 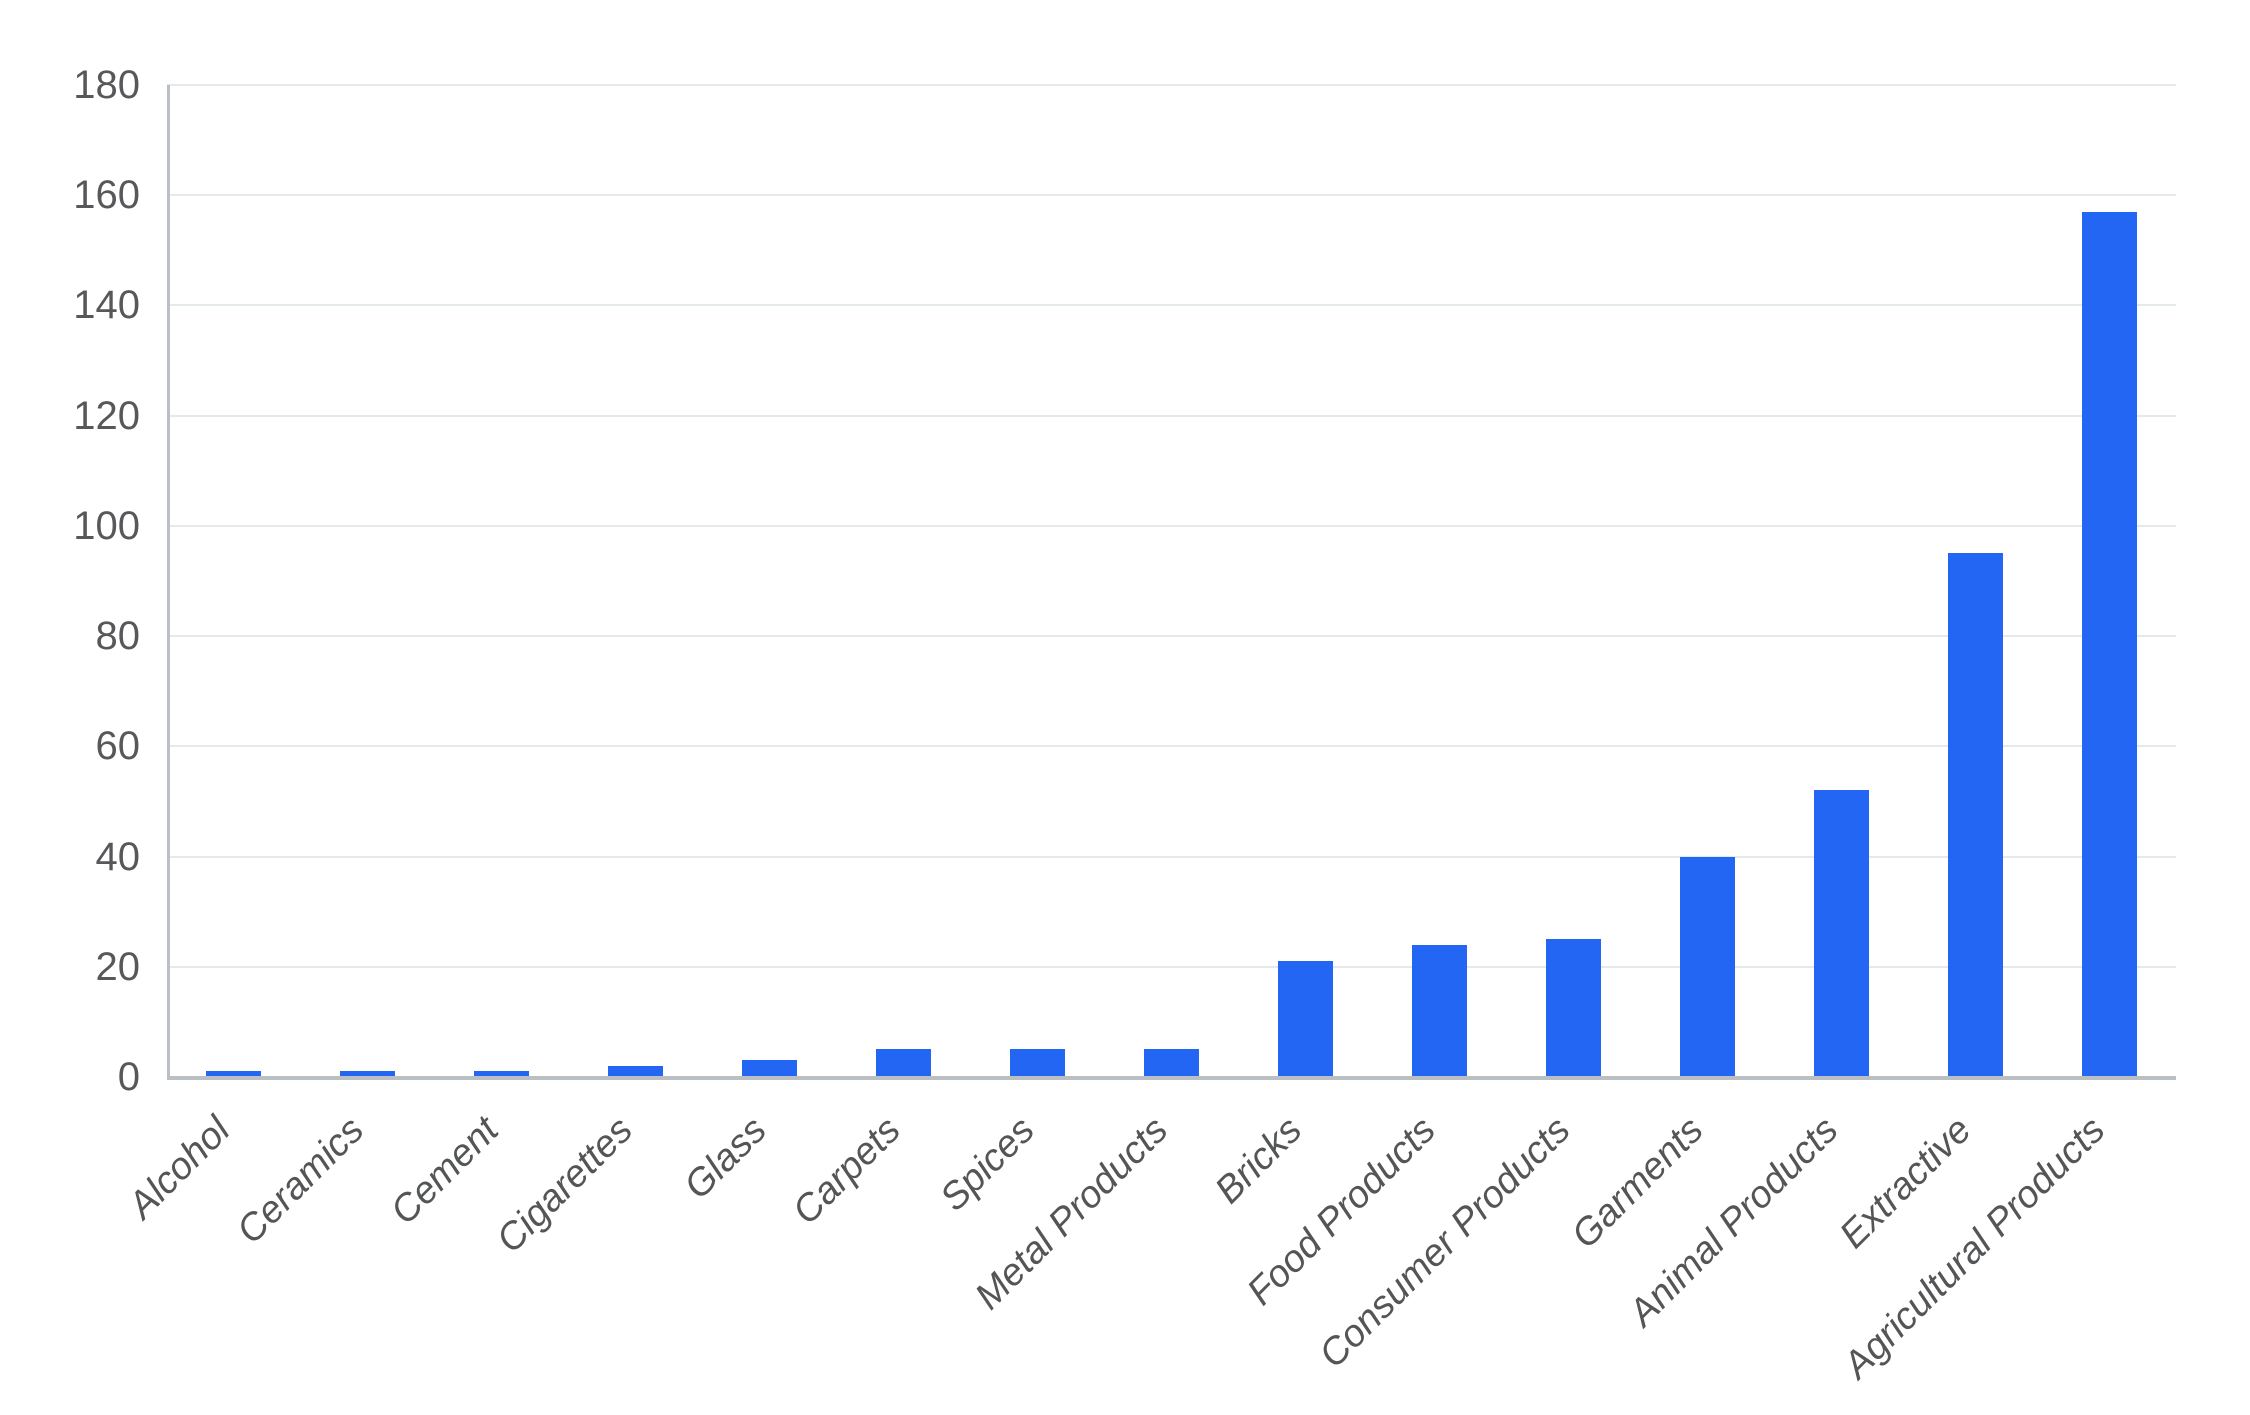 What do you see at coordinates (1171, 1063) in the screenshot?
I see `bar-metal-products` at bounding box center [1171, 1063].